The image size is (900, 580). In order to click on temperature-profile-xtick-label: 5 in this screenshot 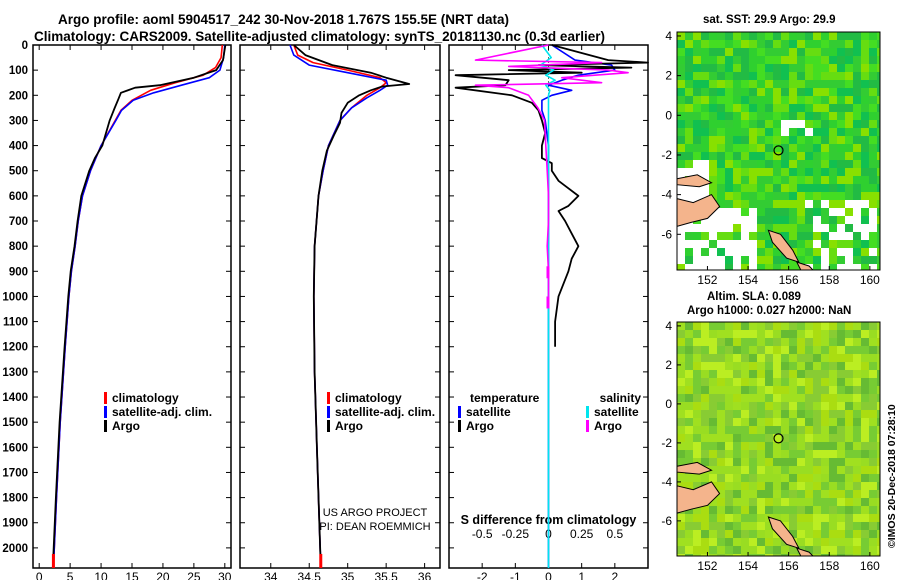, I will do `click(70, 575)`.